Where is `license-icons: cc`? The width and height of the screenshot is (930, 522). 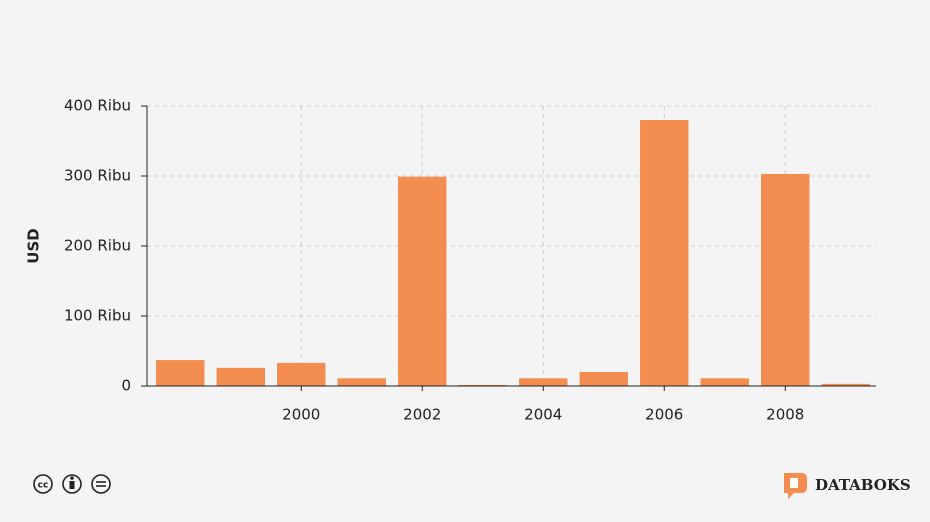
license-icons: cc is located at coordinates (72, 484).